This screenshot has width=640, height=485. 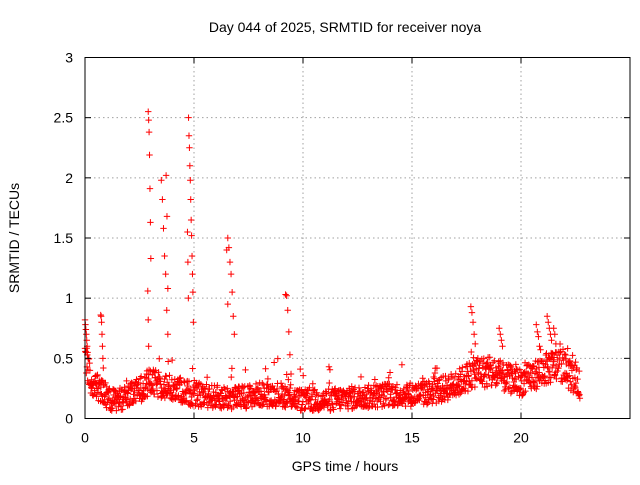 What do you see at coordinates (69, 58) in the screenshot?
I see `y-tick-label: 3` at bounding box center [69, 58].